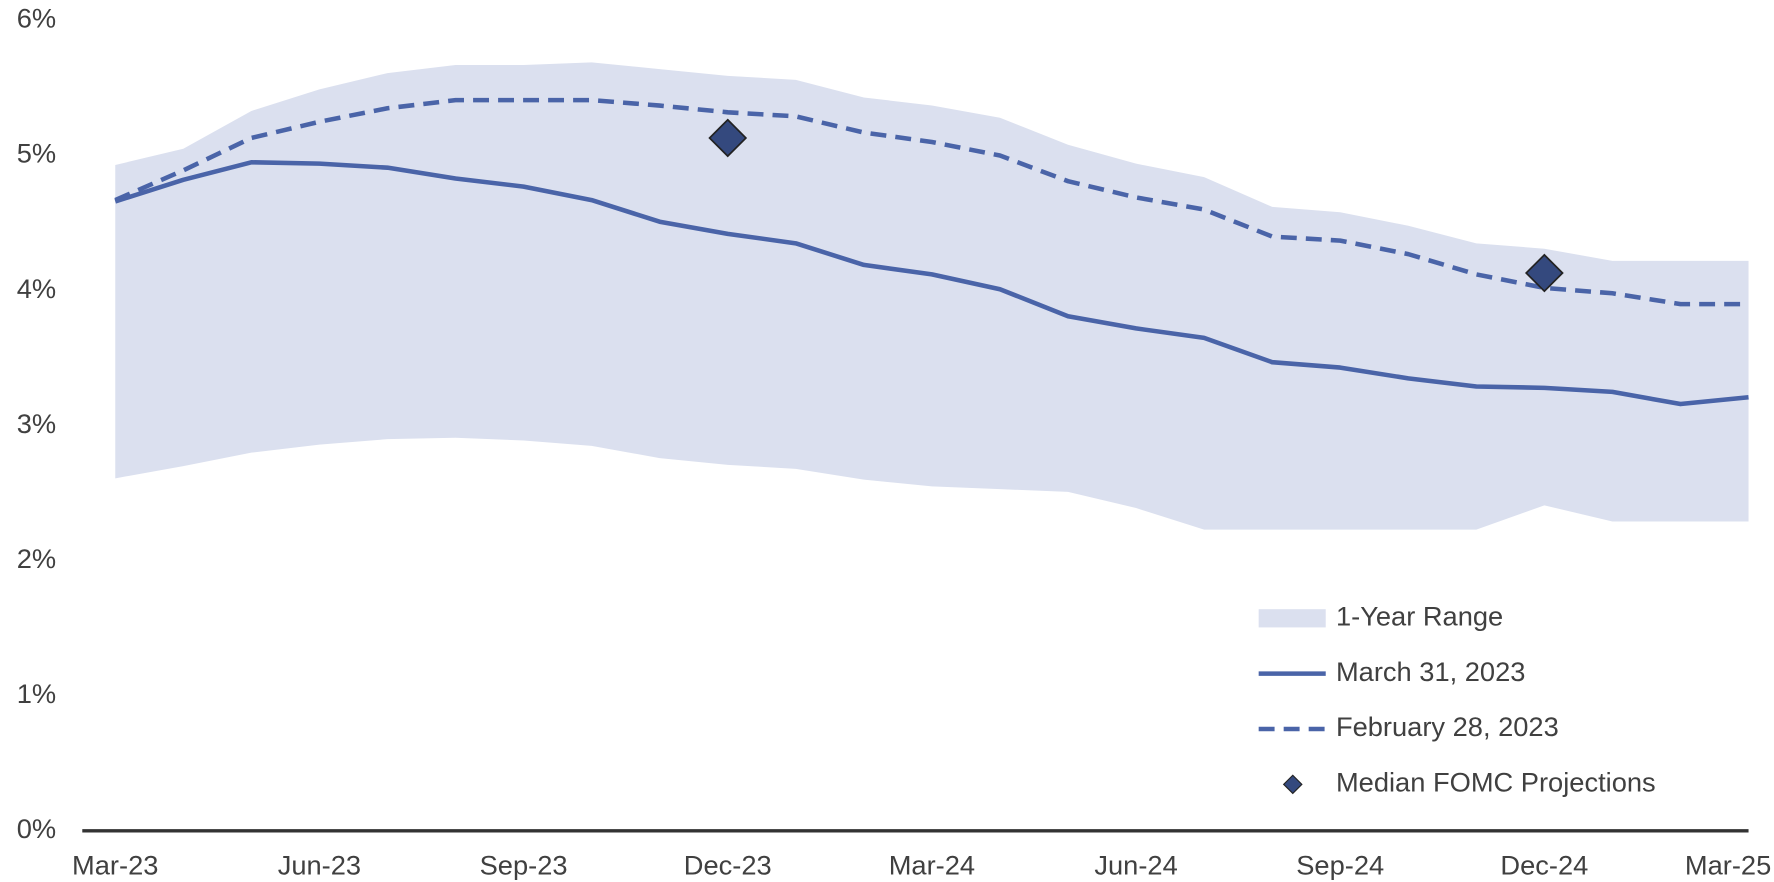 This screenshot has width=1774, height=882. Describe the element at coordinates (36, 558) in the screenshot. I see `y-tick-label: 2%` at that location.